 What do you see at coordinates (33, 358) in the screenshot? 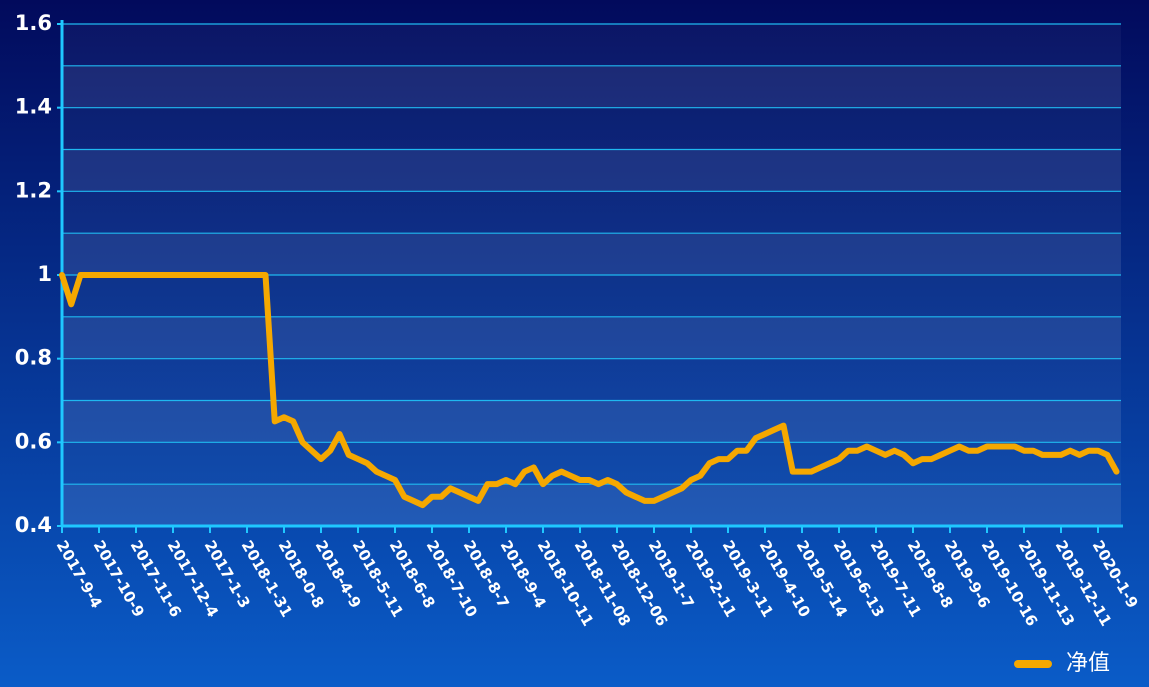
I see `y-tick-label: 0.8` at bounding box center [33, 358].